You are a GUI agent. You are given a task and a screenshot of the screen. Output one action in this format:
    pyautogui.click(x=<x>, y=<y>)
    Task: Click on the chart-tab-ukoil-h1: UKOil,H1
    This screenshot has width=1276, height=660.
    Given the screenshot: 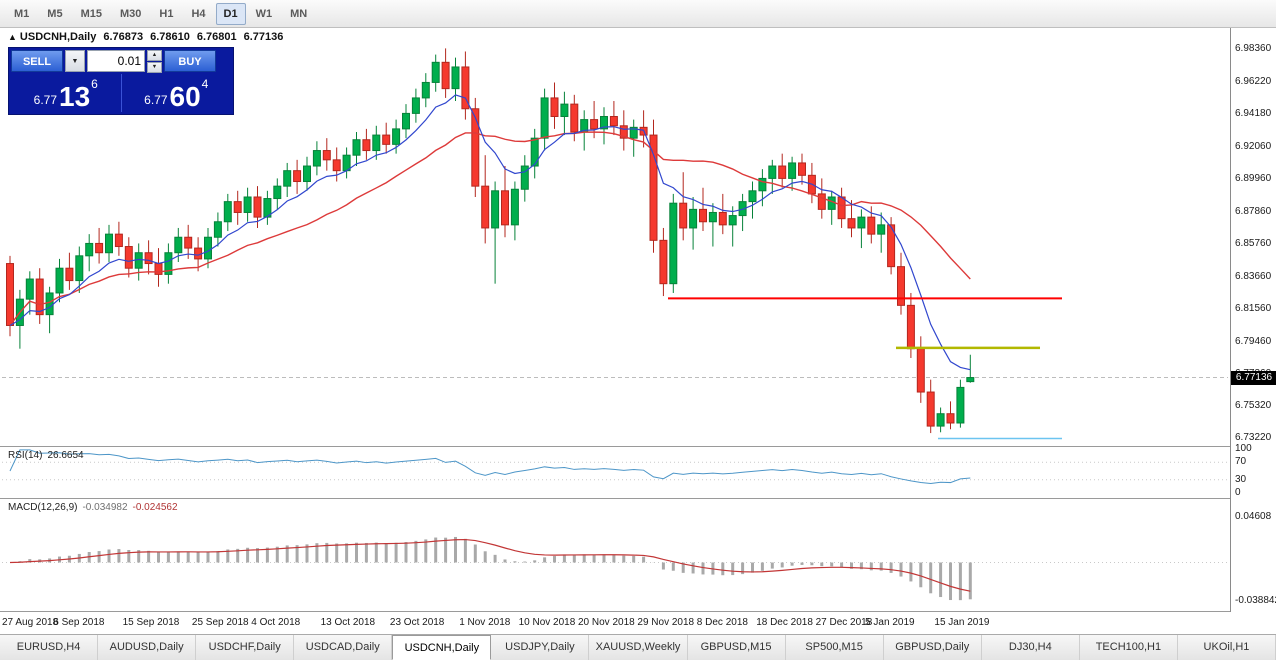 What is the action you would take?
    pyautogui.click(x=1226, y=647)
    